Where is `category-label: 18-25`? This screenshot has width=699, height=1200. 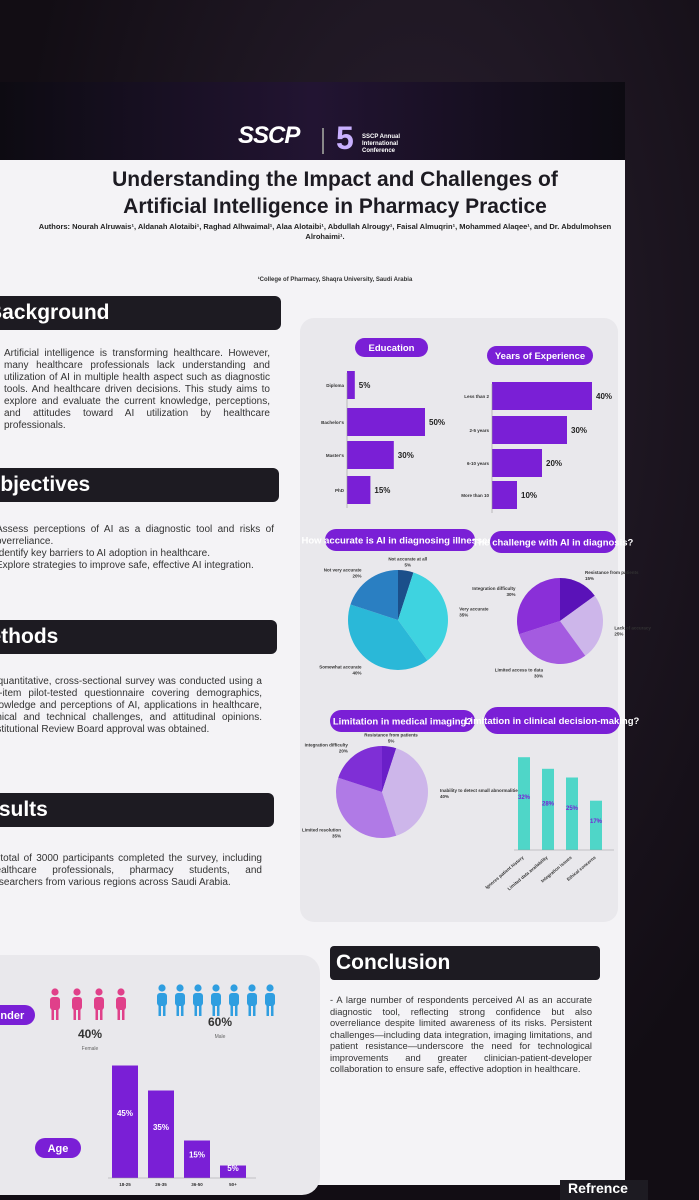
category-label: 18-25 is located at coordinates (125, 1184).